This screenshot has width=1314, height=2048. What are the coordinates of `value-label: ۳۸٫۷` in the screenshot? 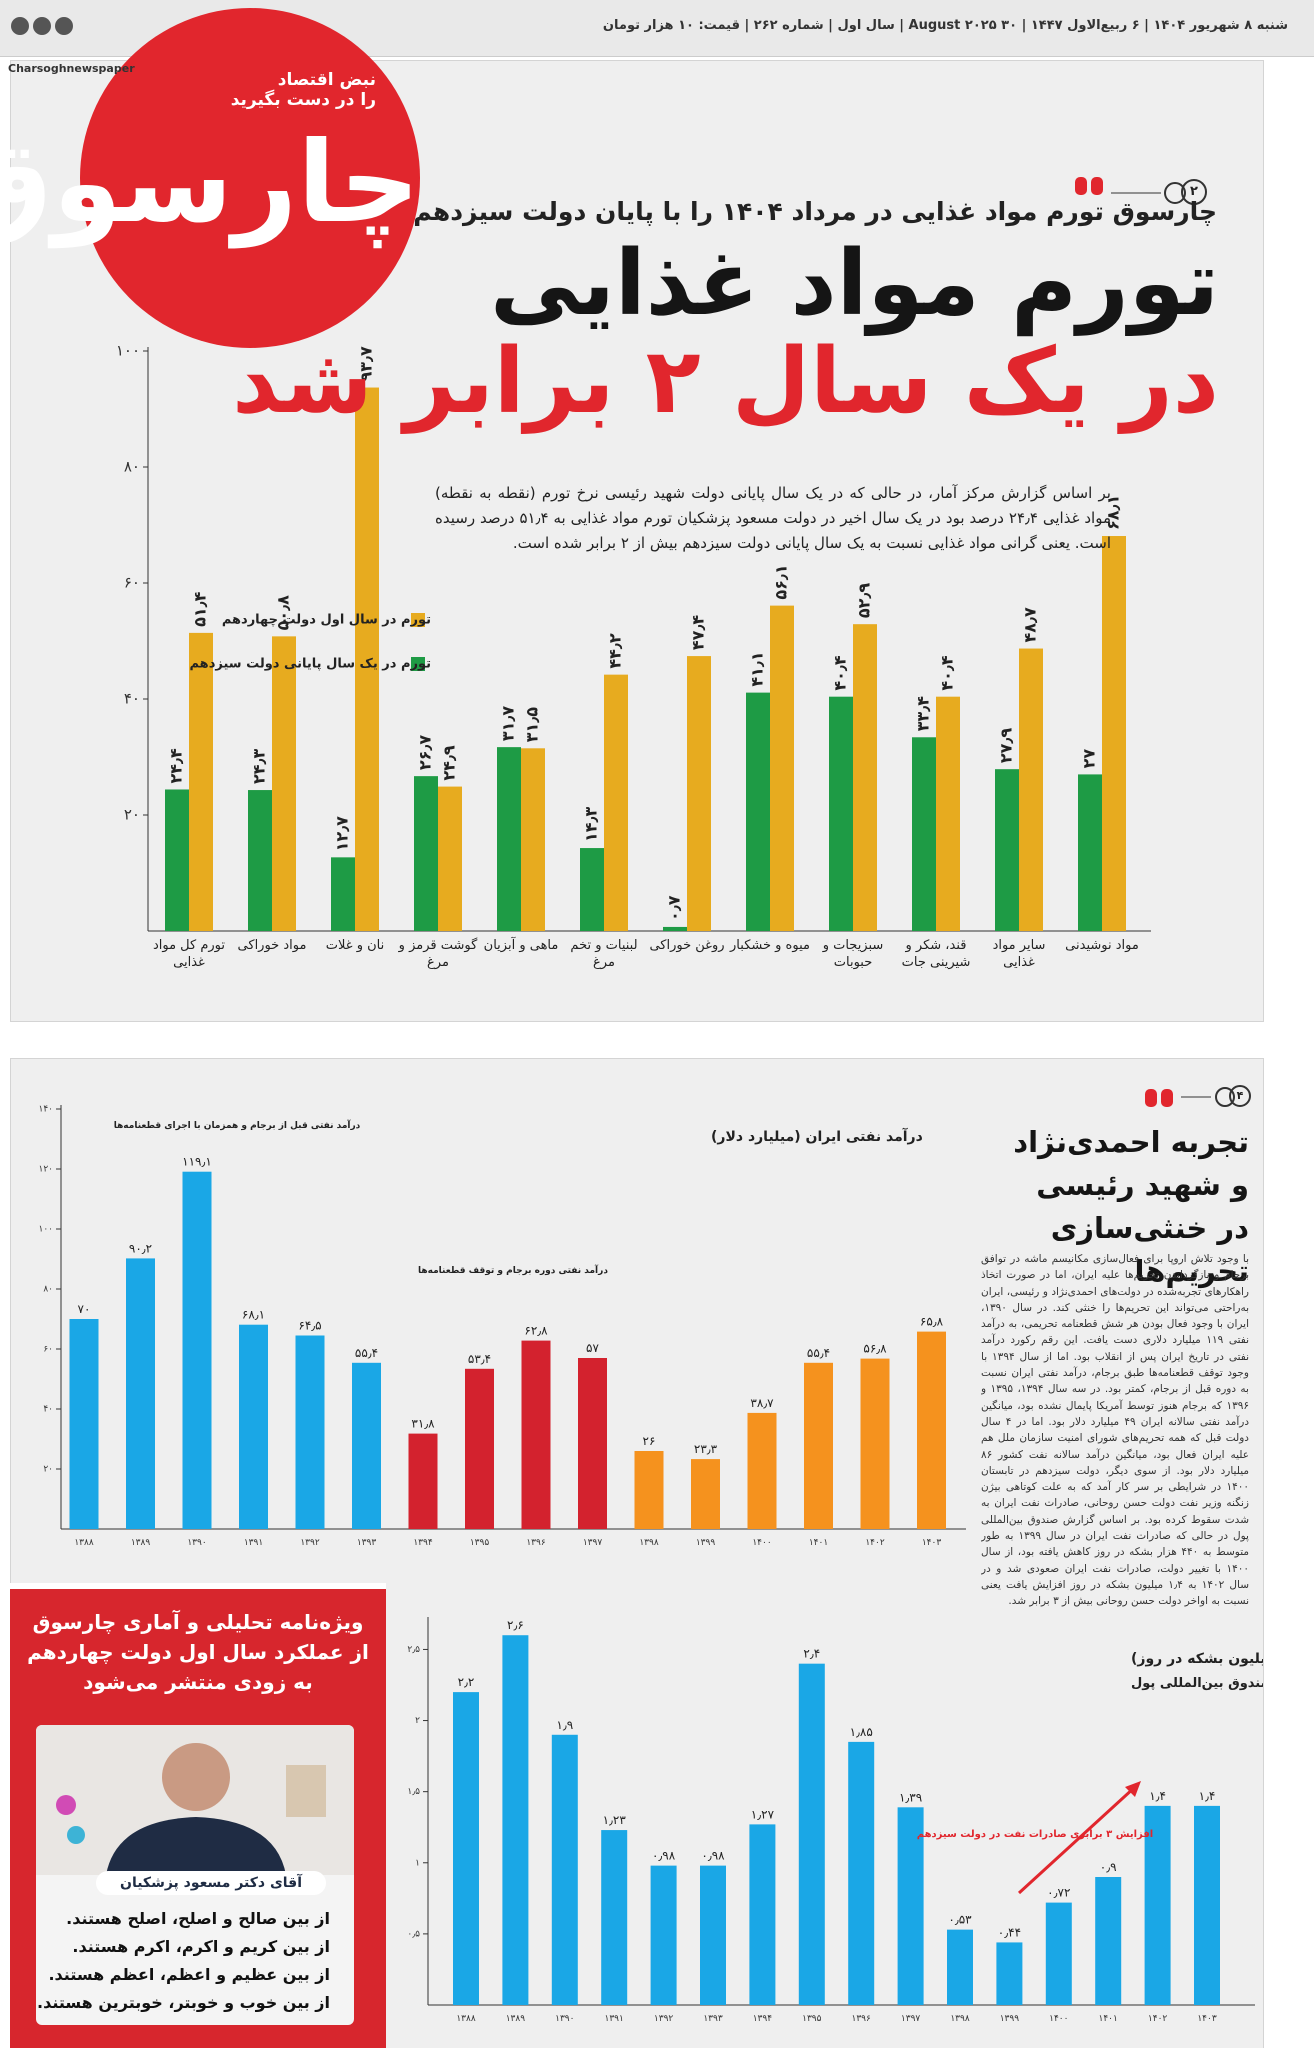 It's located at (762, 1403).